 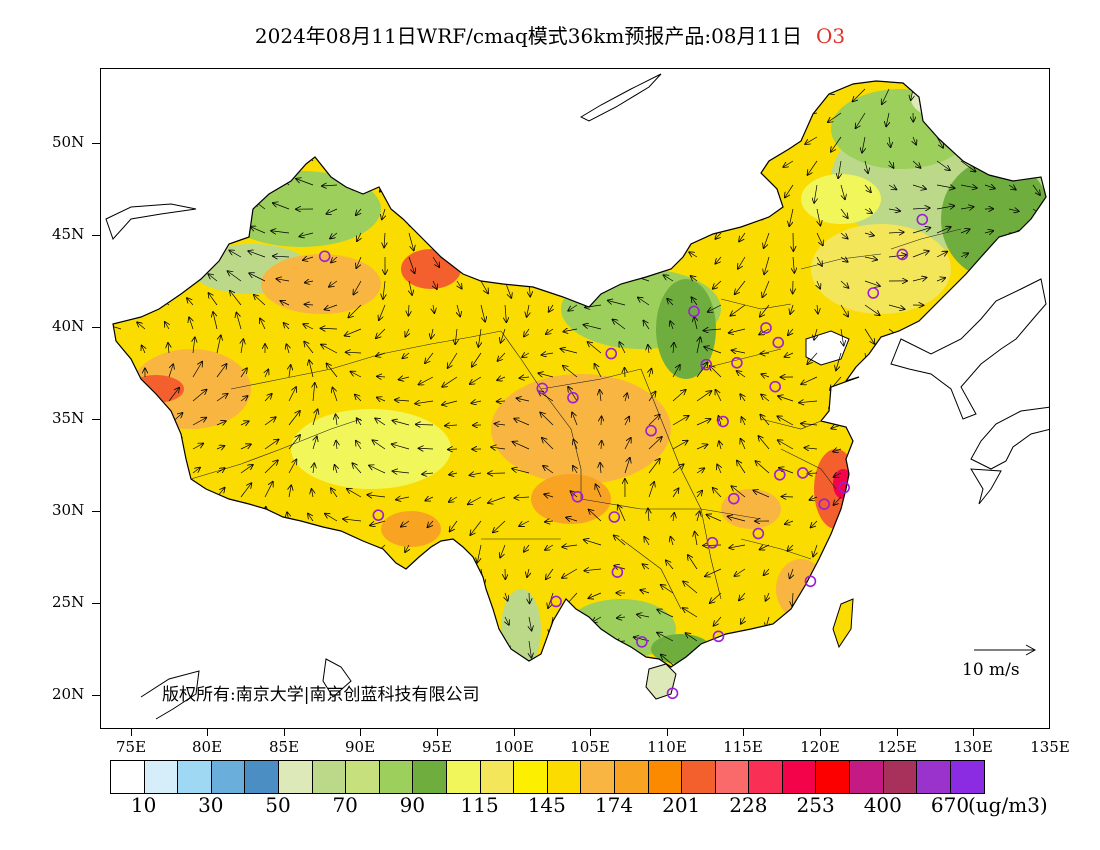 What do you see at coordinates (430, 777) in the screenshot?
I see `legend-swatch` at bounding box center [430, 777].